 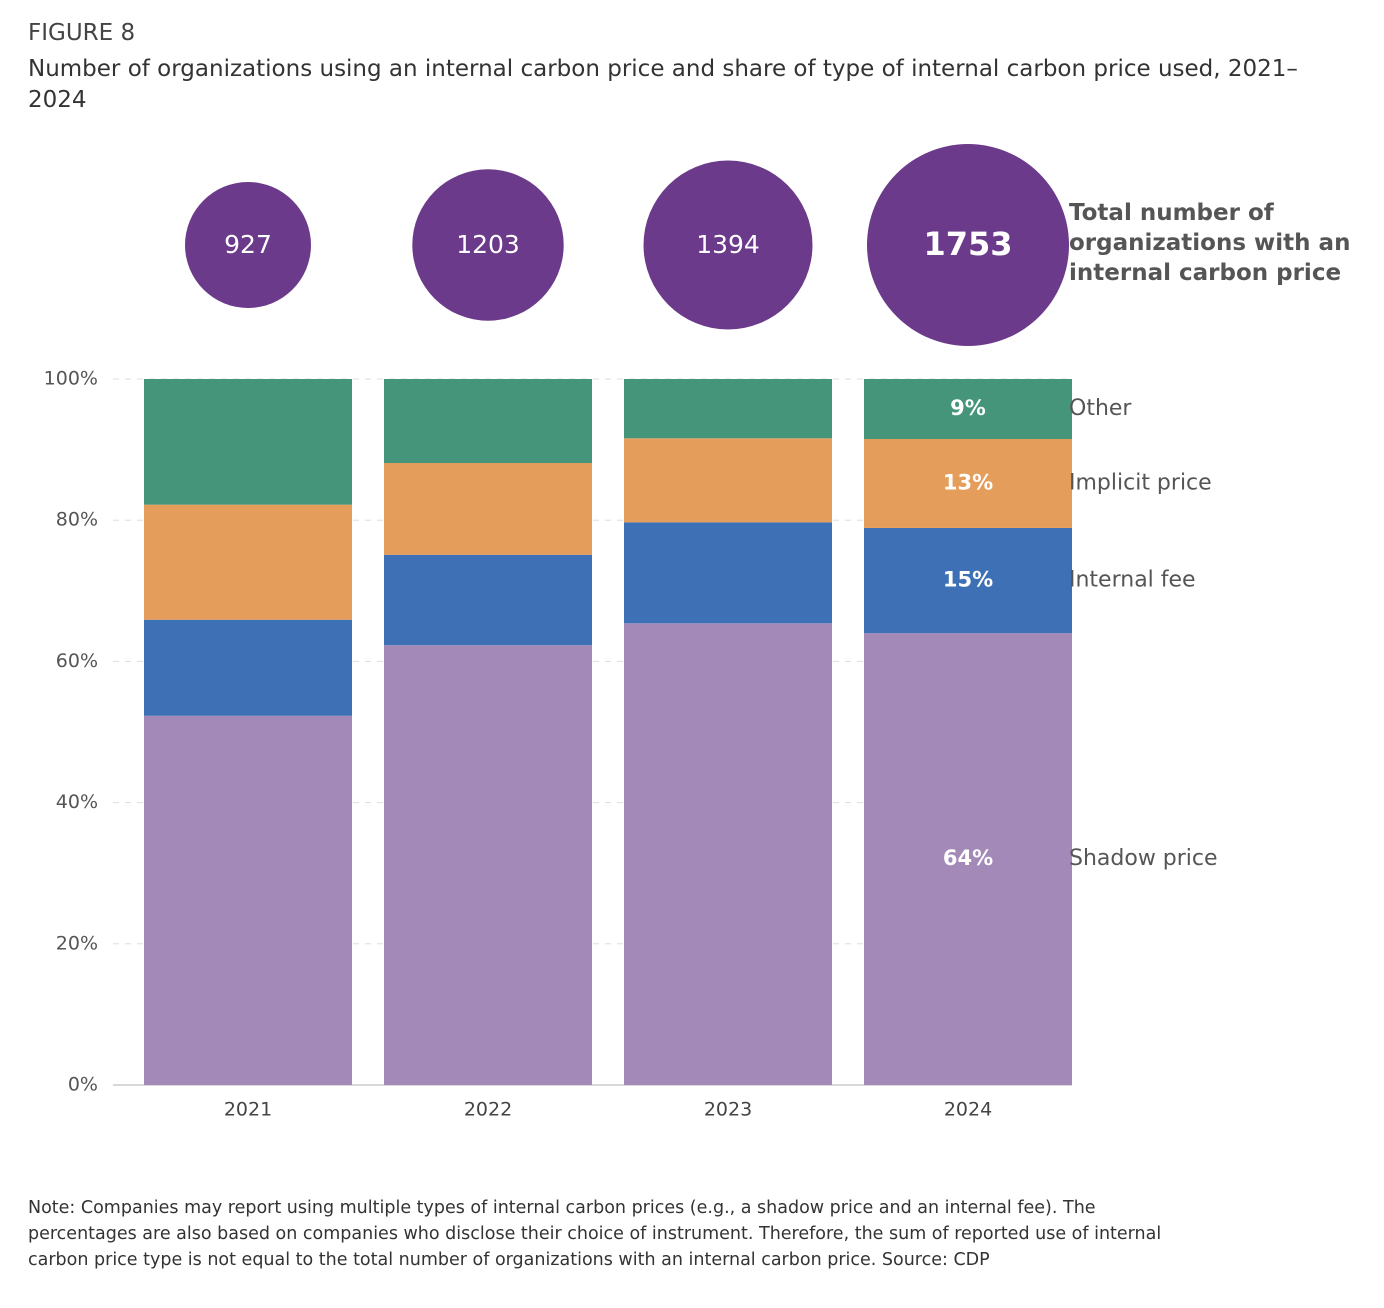 I want to click on total-label: 1753, so click(x=967, y=244).